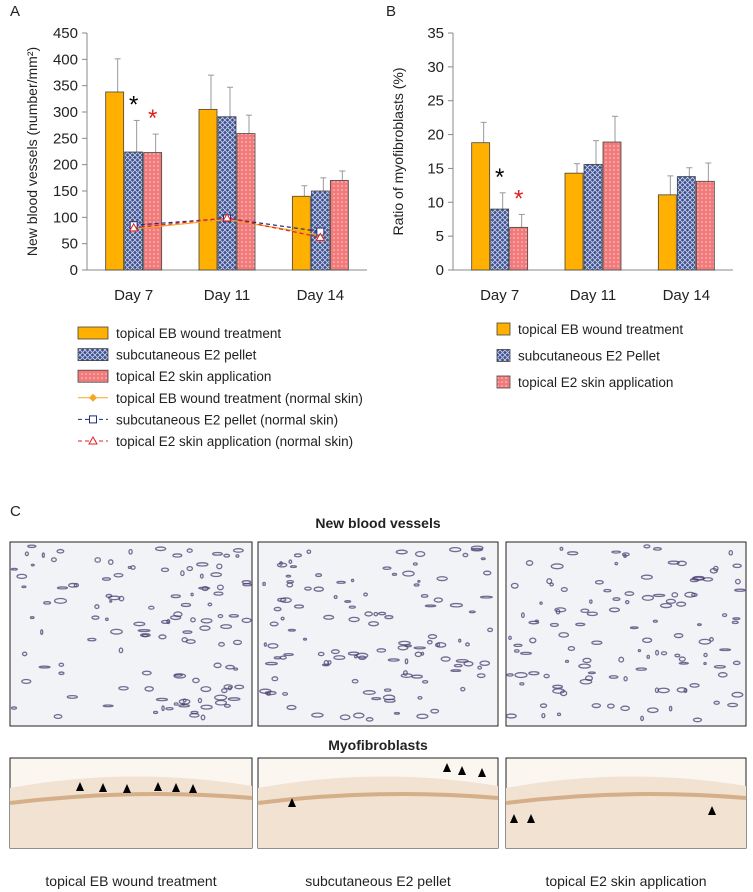  What do you see at coordinates (391, 11) in the screenshot?
I see `panel-label: B` at bounding box center [391, 11].